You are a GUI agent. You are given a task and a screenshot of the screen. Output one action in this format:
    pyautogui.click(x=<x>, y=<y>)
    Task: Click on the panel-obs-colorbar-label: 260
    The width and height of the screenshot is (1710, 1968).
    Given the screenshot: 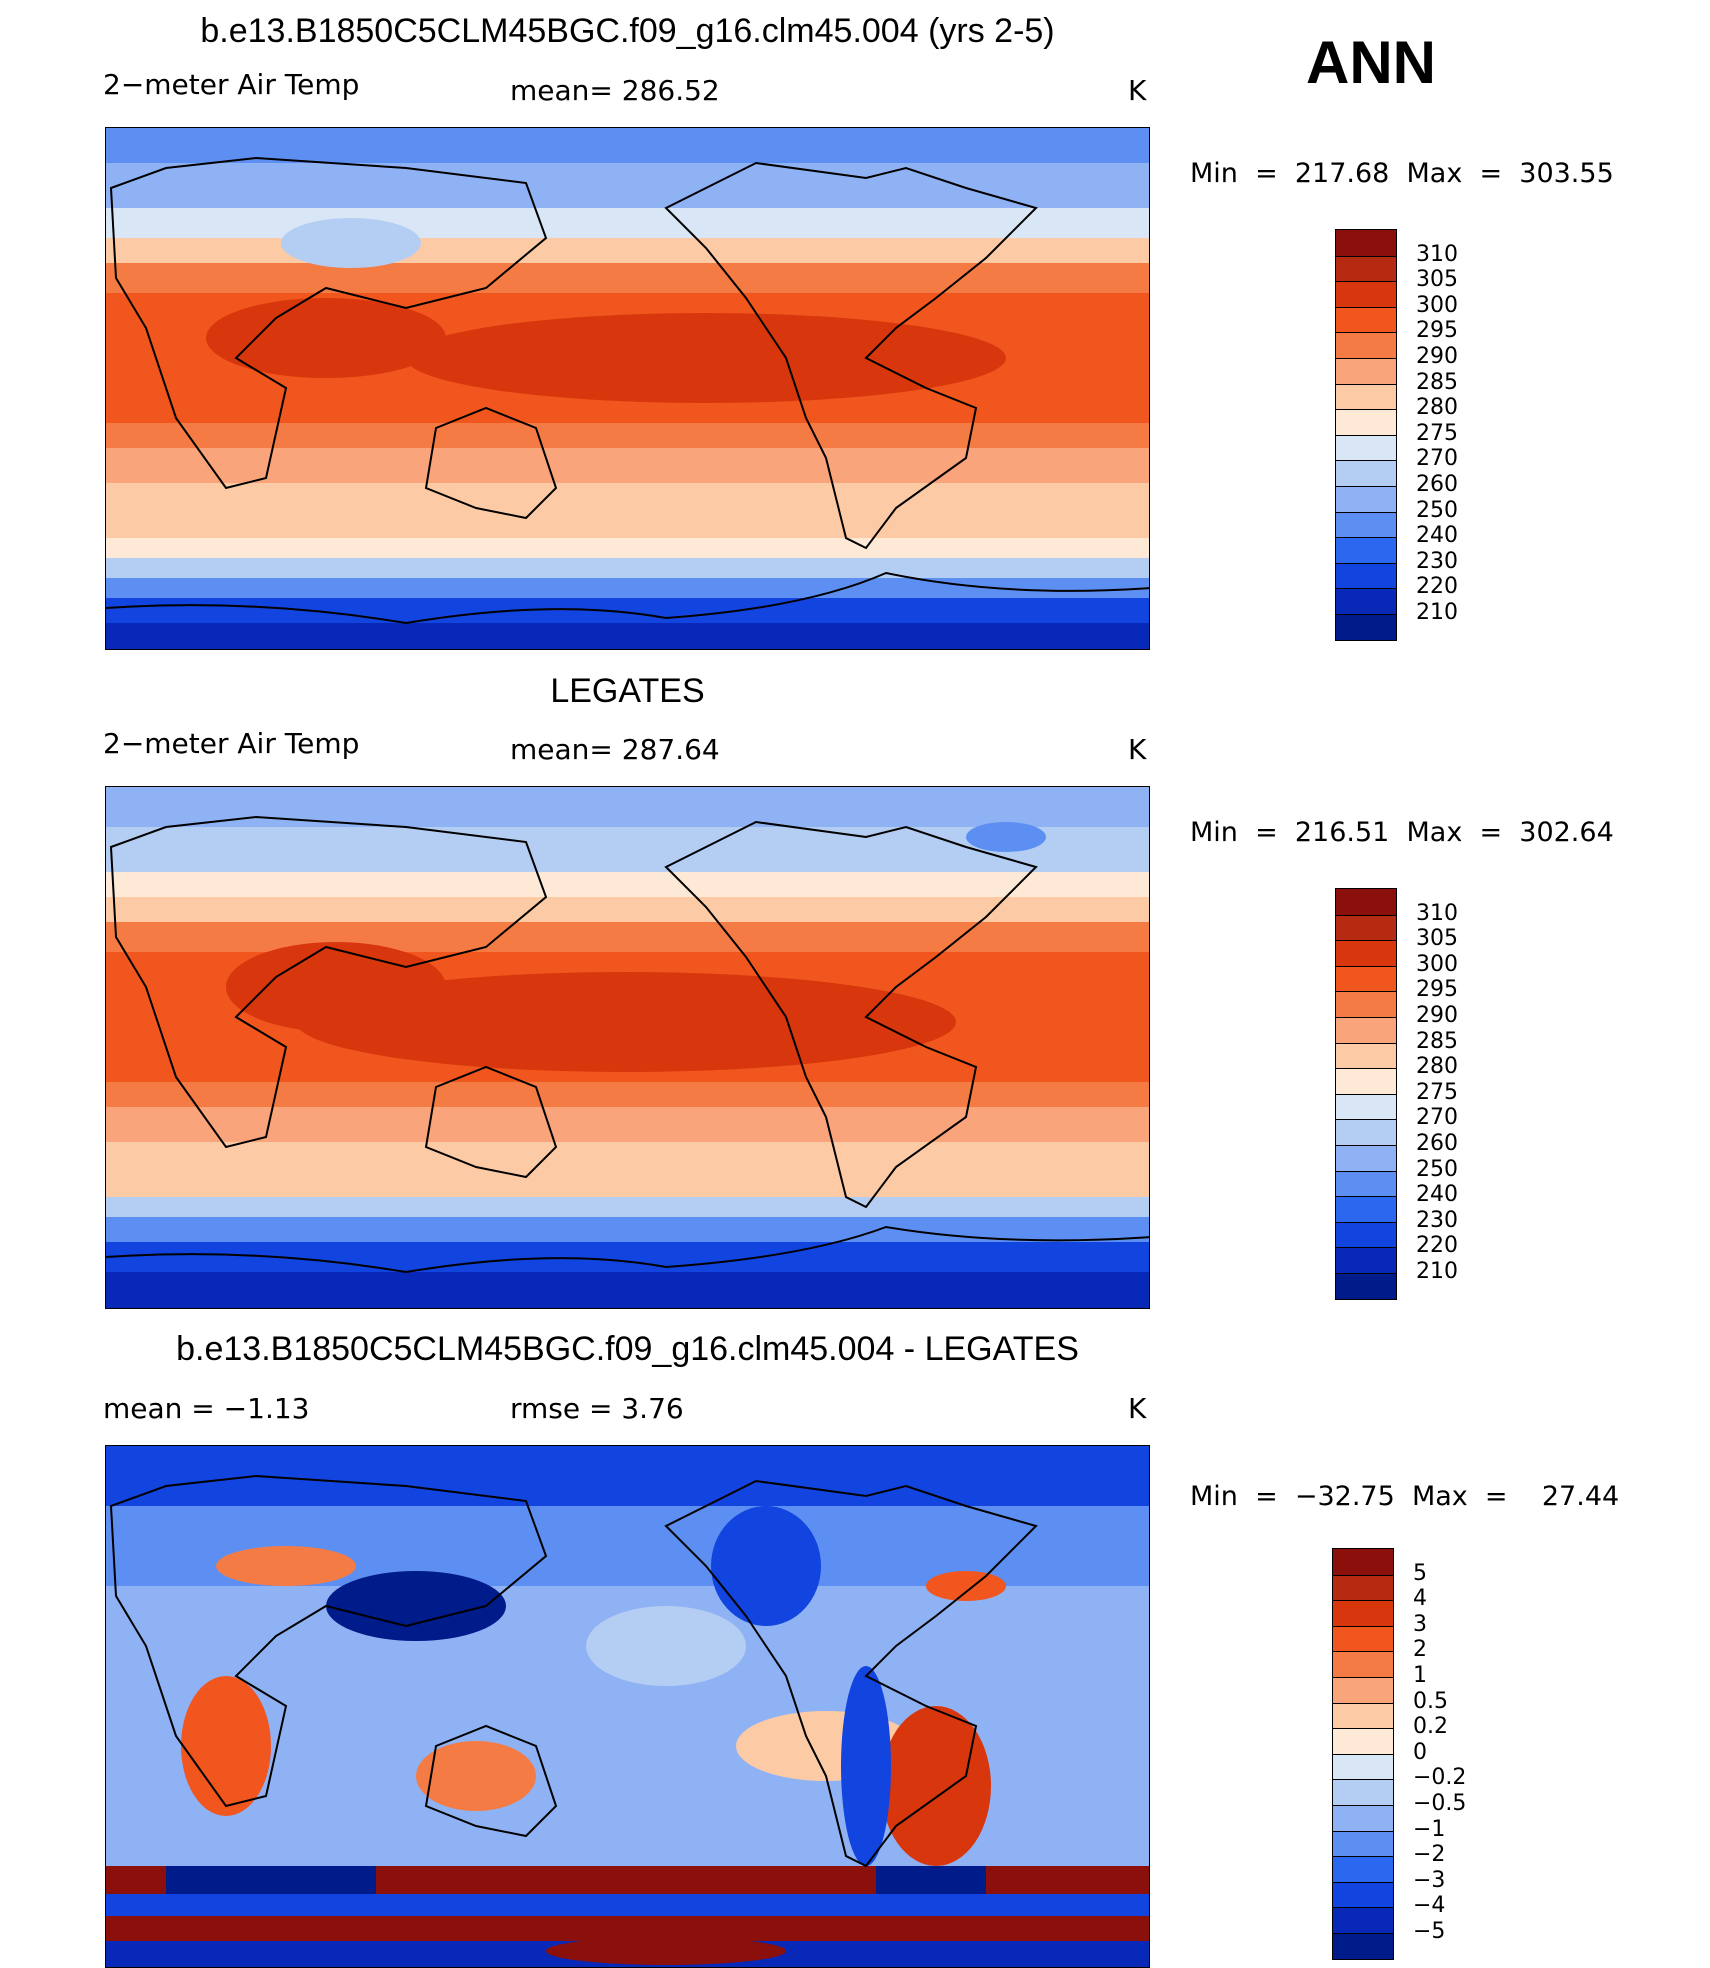 What is the action you would take?
    pyautogui.click(x=1437, y=1143)
    